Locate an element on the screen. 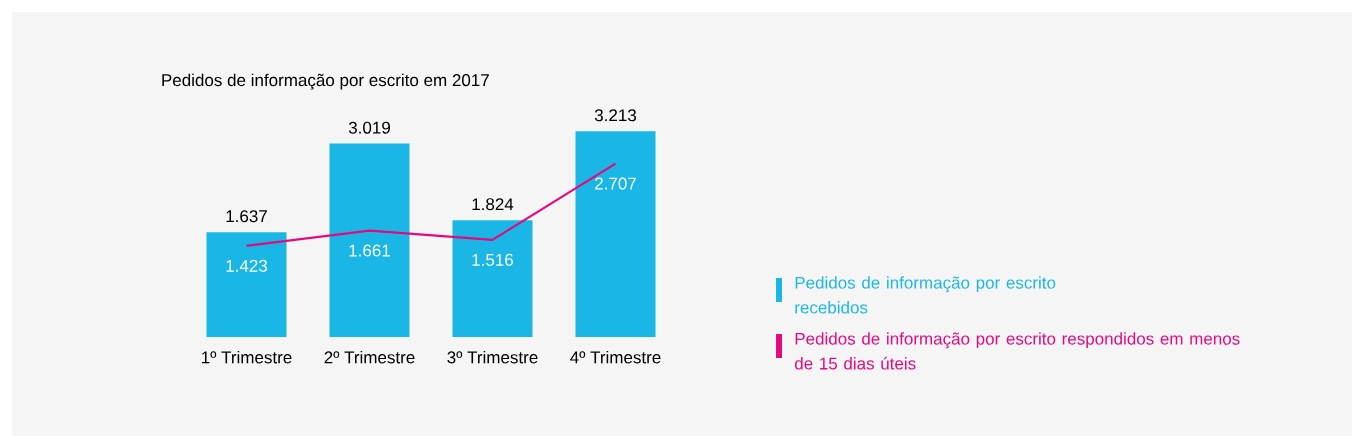  x-tick-label: 4º Trimestre is located at coordinates (615, 357).